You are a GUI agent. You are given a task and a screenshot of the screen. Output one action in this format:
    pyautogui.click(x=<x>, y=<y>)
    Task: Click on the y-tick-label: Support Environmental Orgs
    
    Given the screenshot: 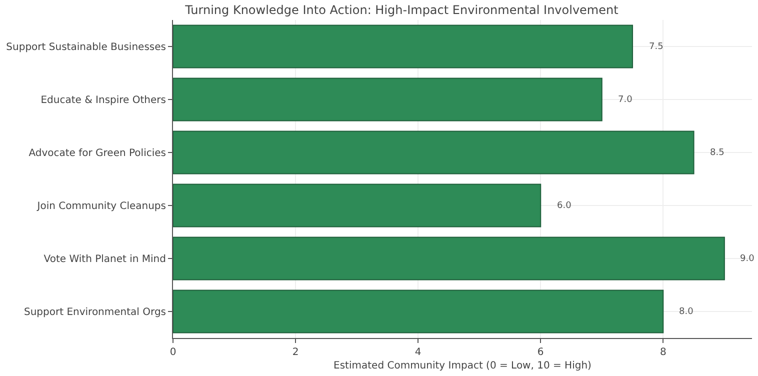 What is the action you would take?
    pyautogui.click(x=95, y=312)
    